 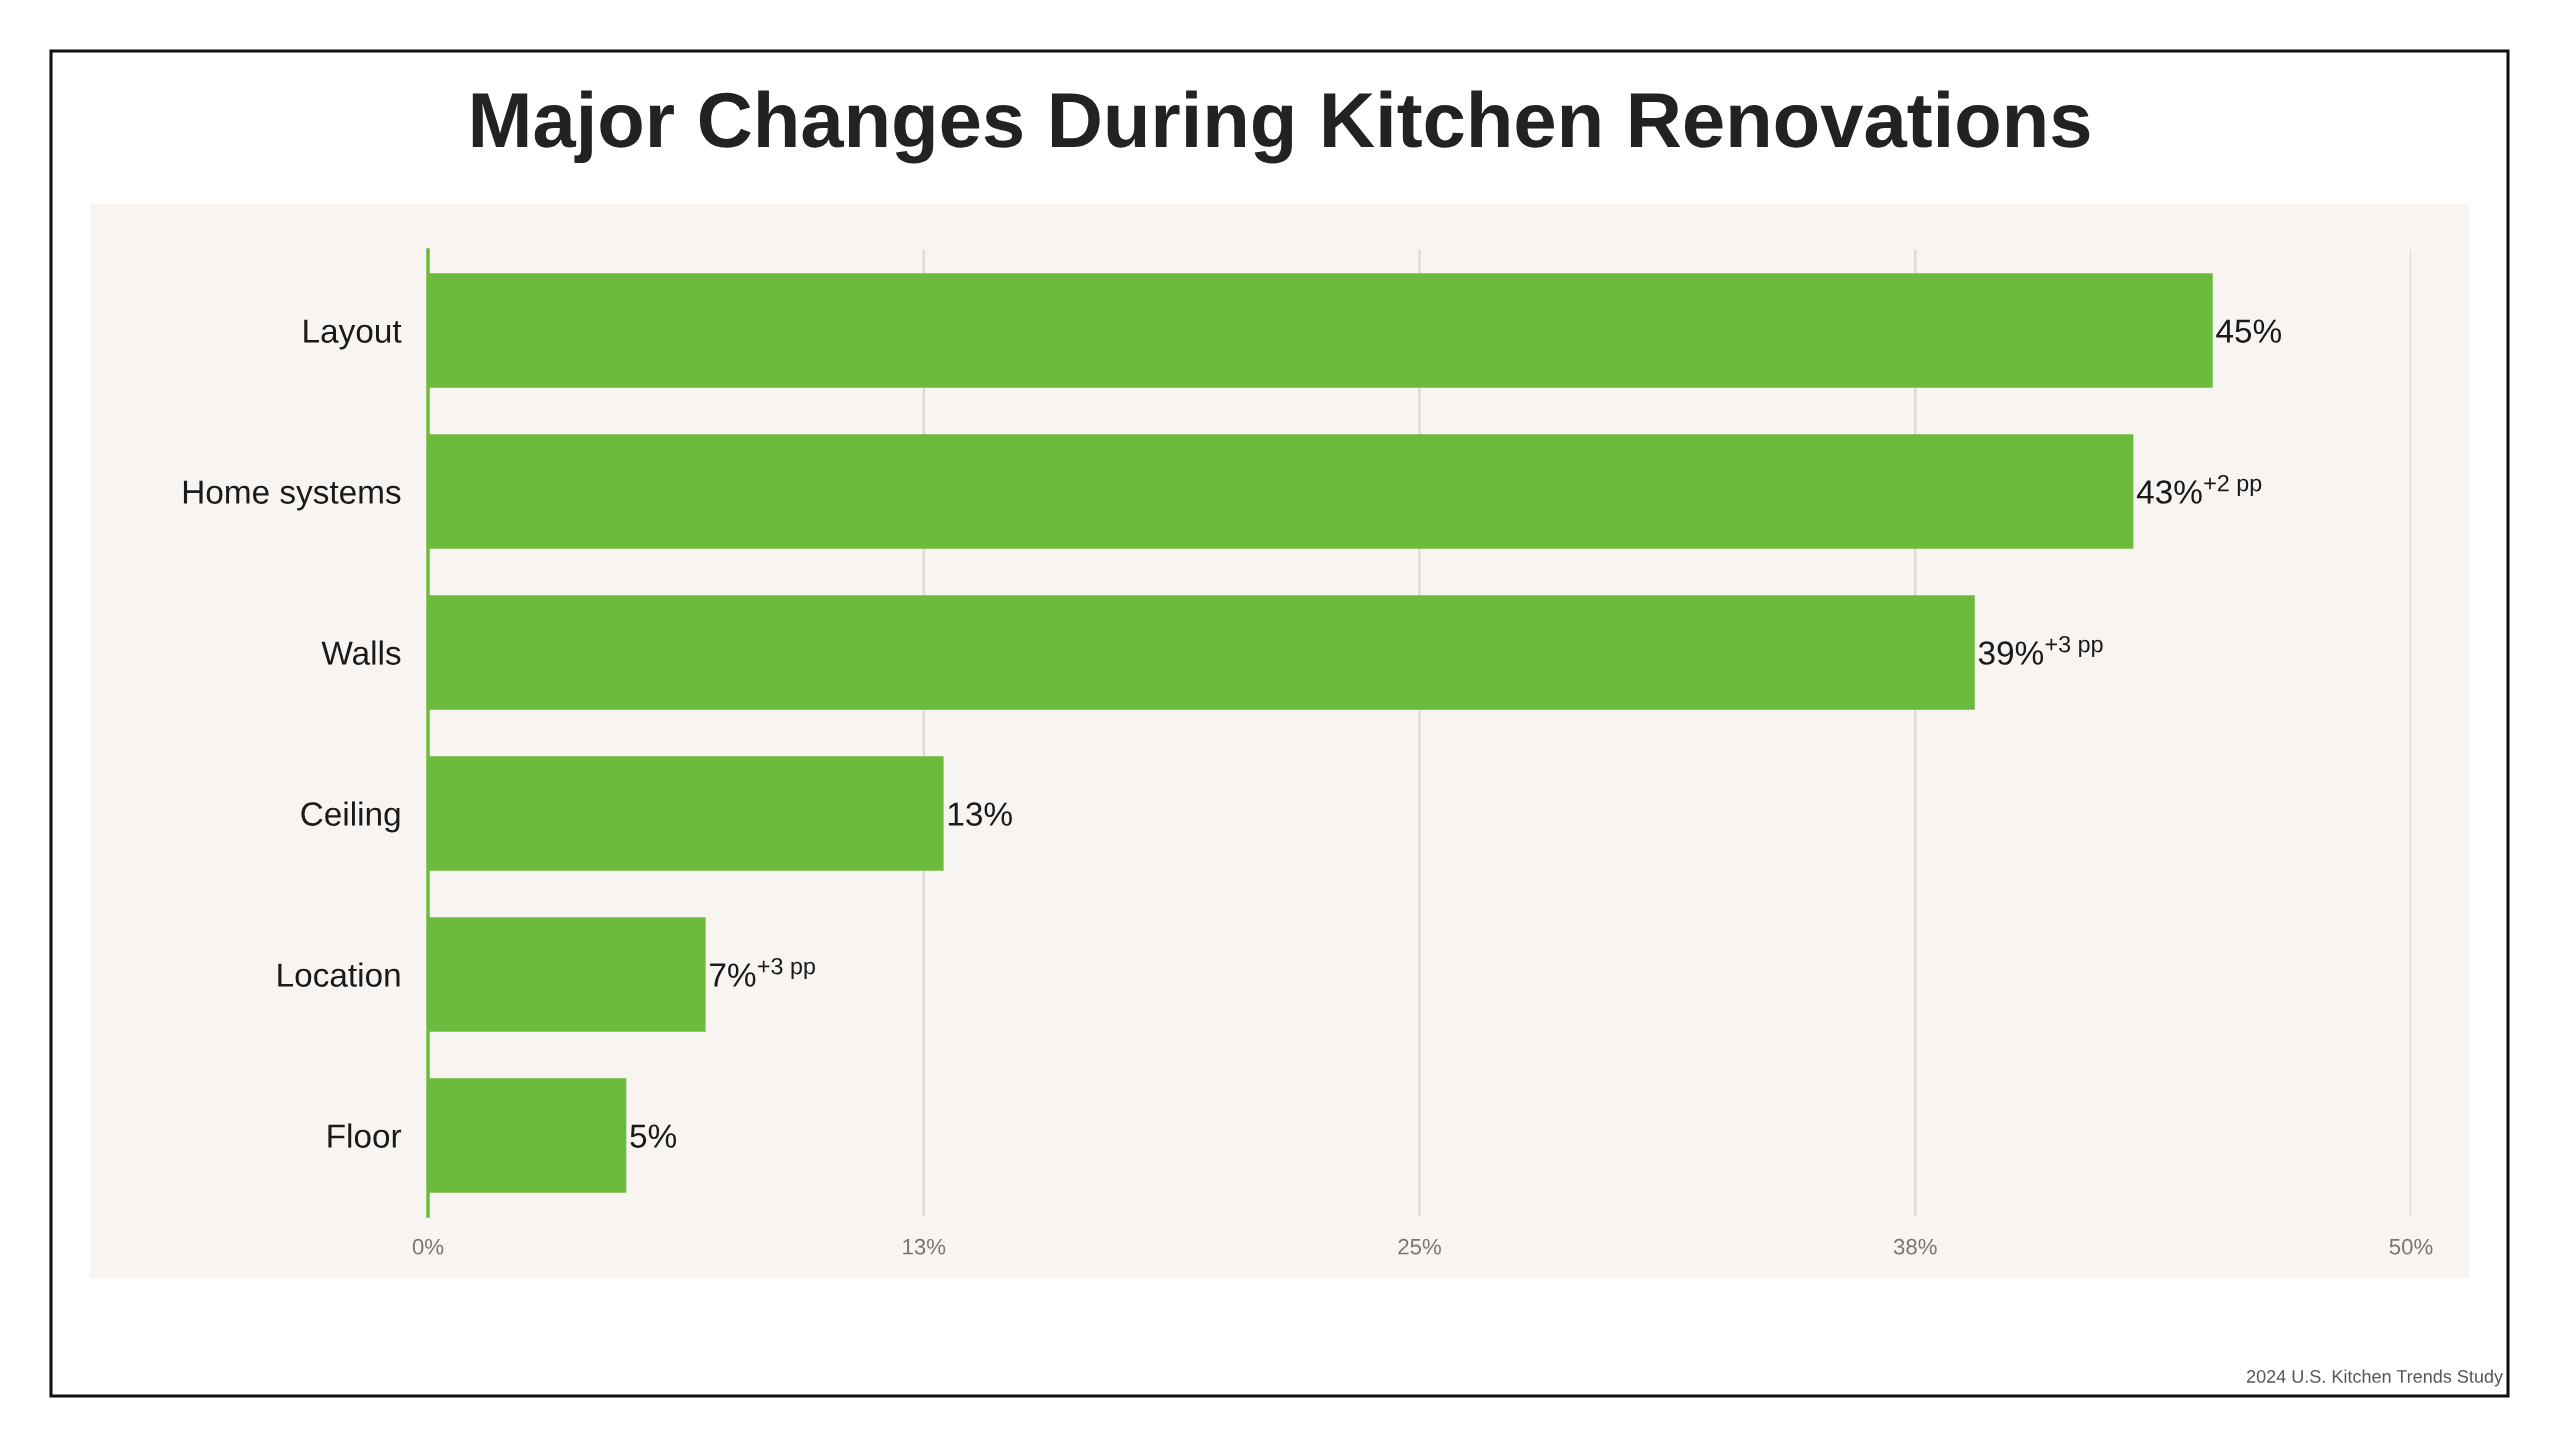 What do you see at coordinates (2374, 1378) in the screenshot?
I see `text: 2024 U.S. Kitchen Trends Study` at bounding box center [2374, 1378].